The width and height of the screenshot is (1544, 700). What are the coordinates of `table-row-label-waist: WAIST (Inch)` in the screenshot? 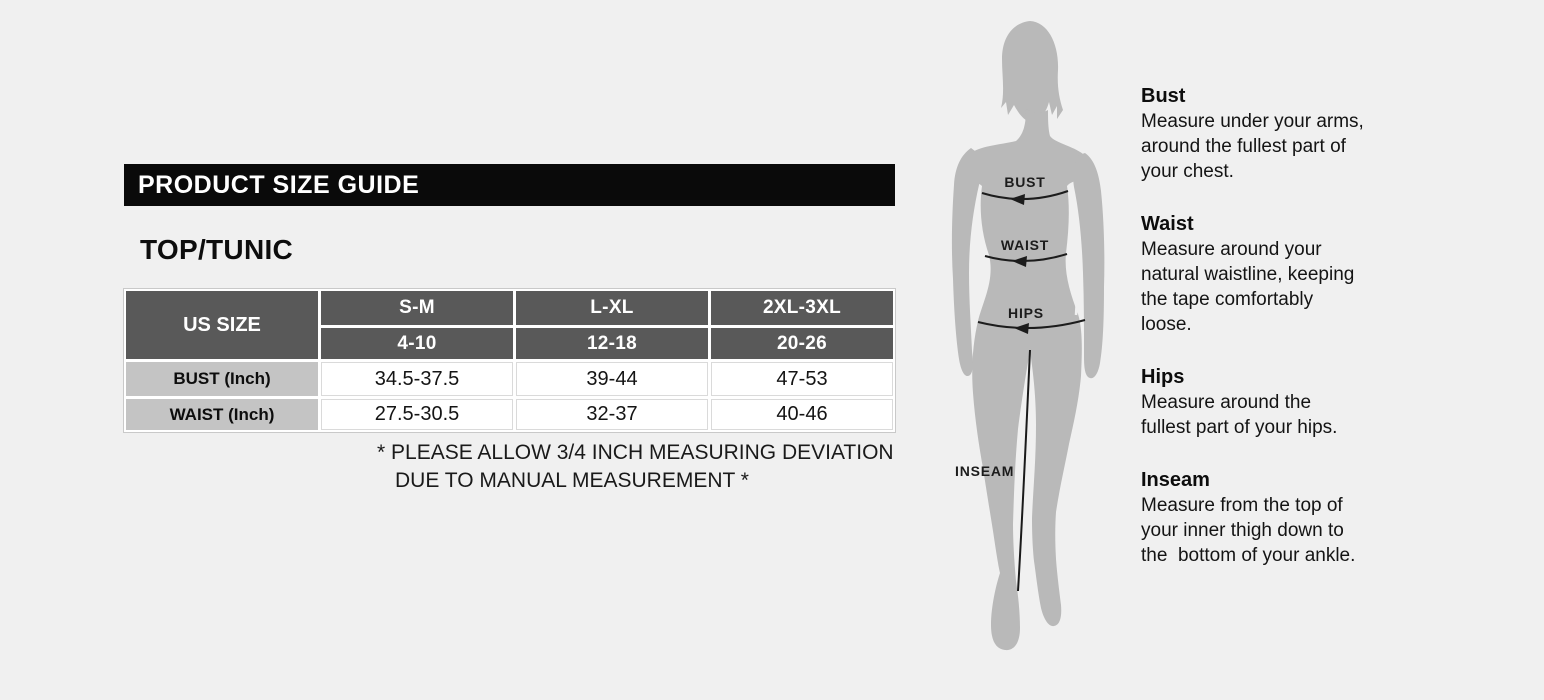 It's located at (222, 414).